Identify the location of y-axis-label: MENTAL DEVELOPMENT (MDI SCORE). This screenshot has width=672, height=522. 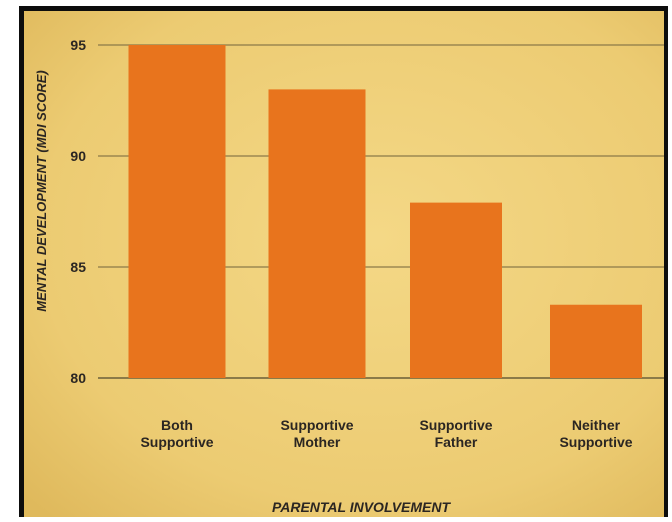
(41, 190).